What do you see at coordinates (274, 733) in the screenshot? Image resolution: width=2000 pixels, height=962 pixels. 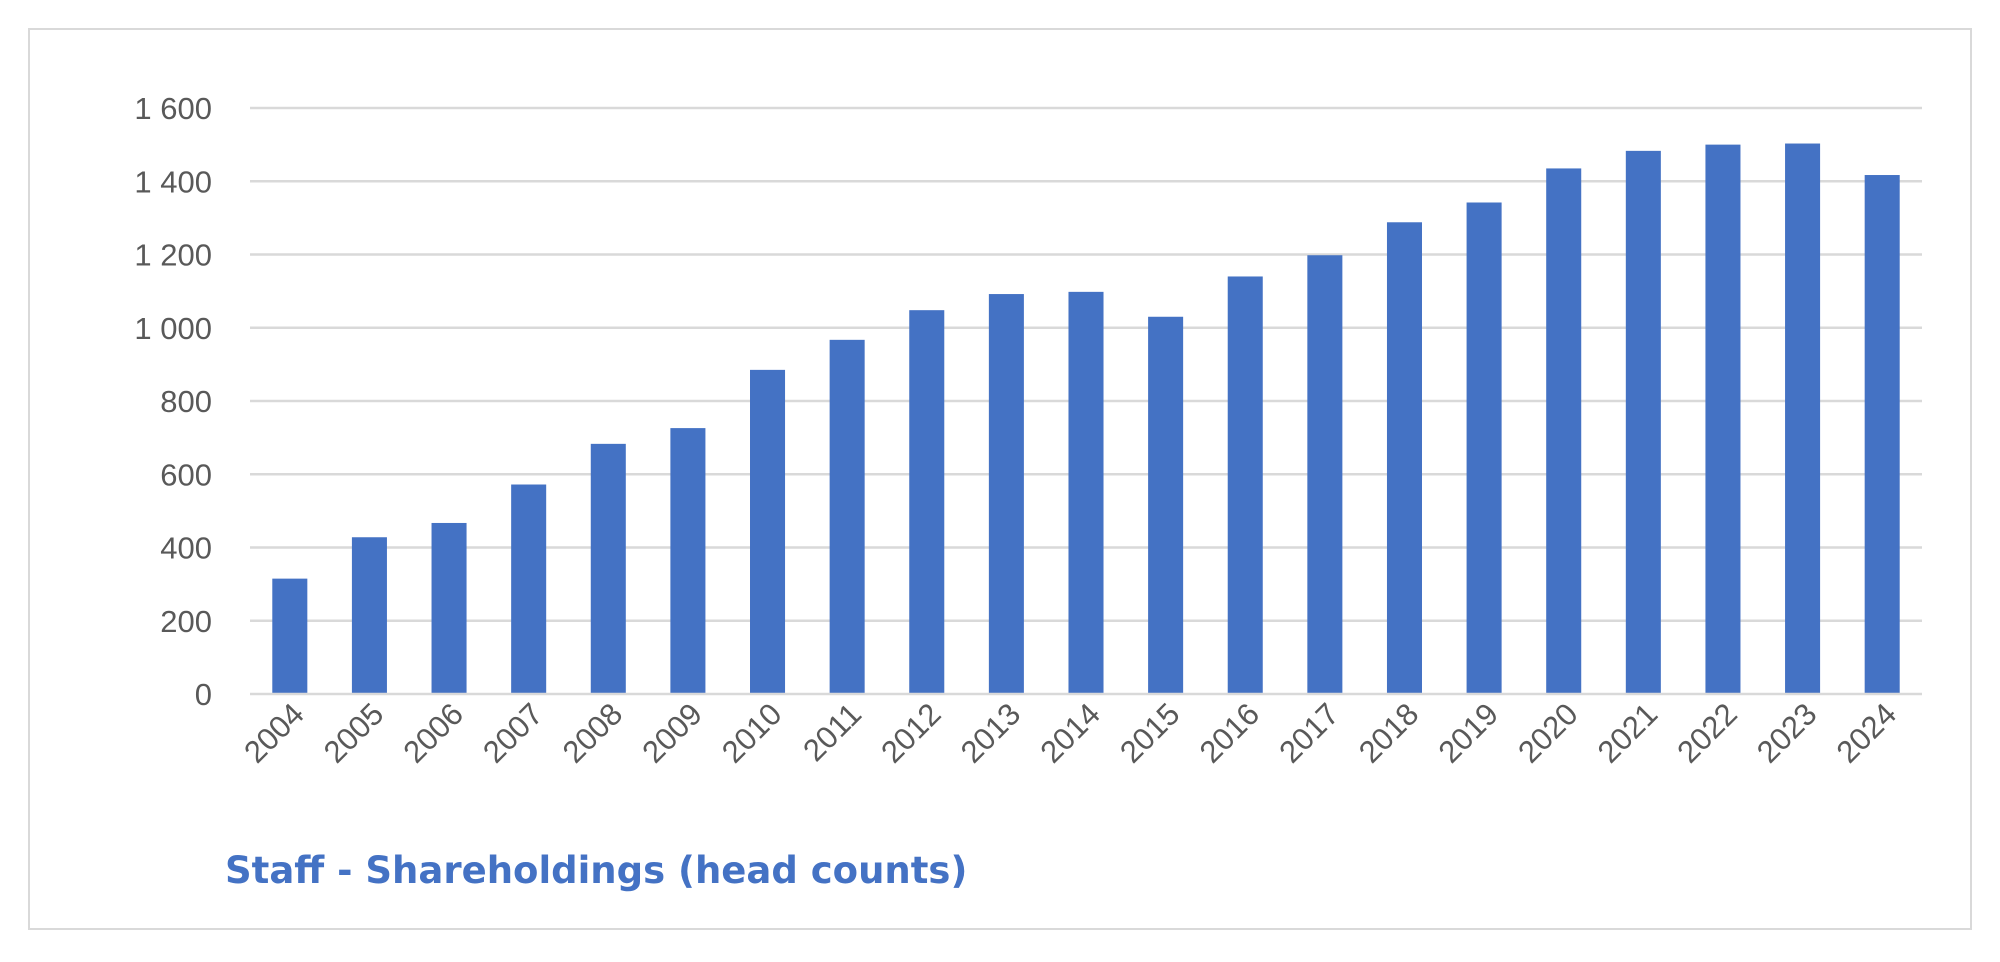 I see `x-tick-label: 2004` at bounding box center [274, 733].